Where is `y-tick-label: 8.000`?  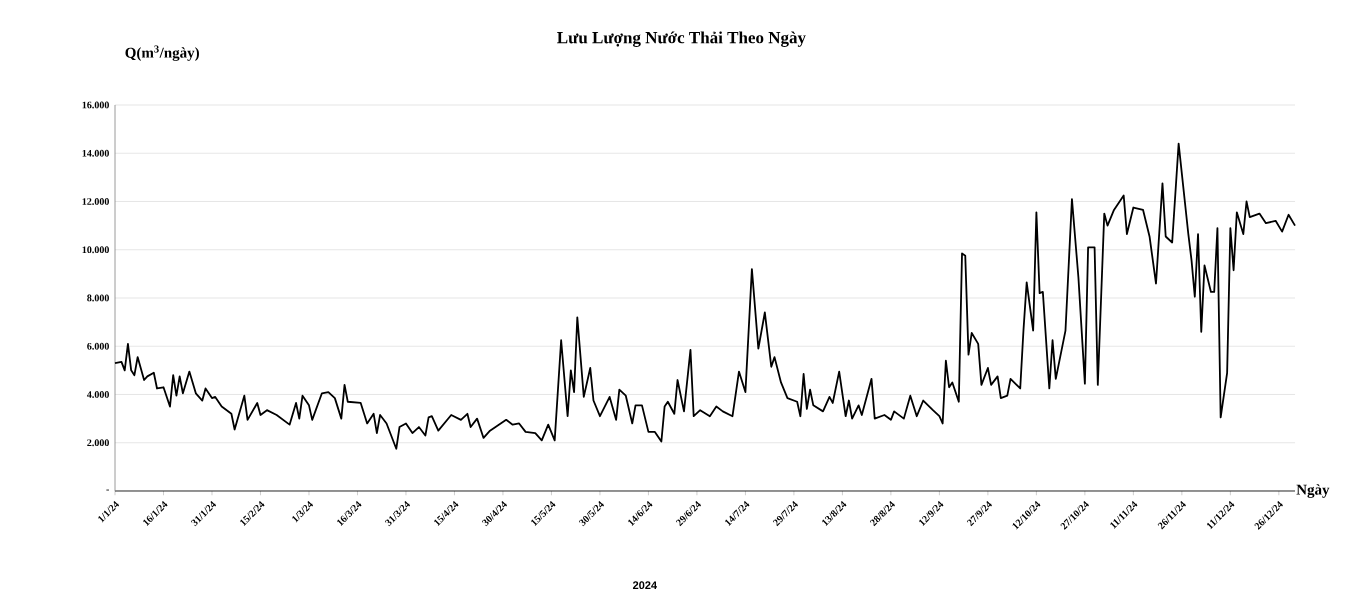 y-tick-label: 8.000 is located at coordinates (98, 298).